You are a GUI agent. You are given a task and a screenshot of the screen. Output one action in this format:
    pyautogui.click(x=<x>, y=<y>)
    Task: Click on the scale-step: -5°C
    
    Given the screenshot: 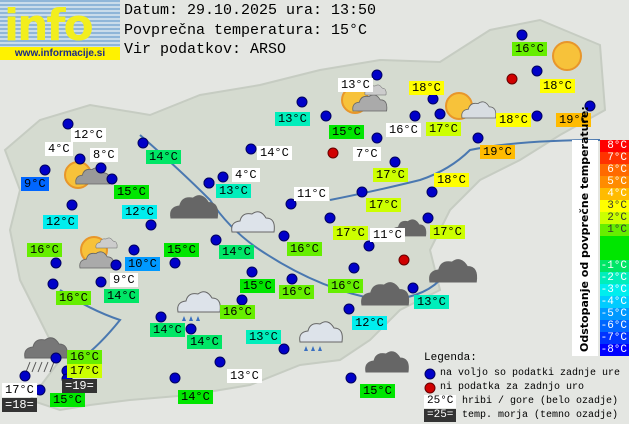 What is the action you would take?
    pyautogui.click(x=614, y=314)
    